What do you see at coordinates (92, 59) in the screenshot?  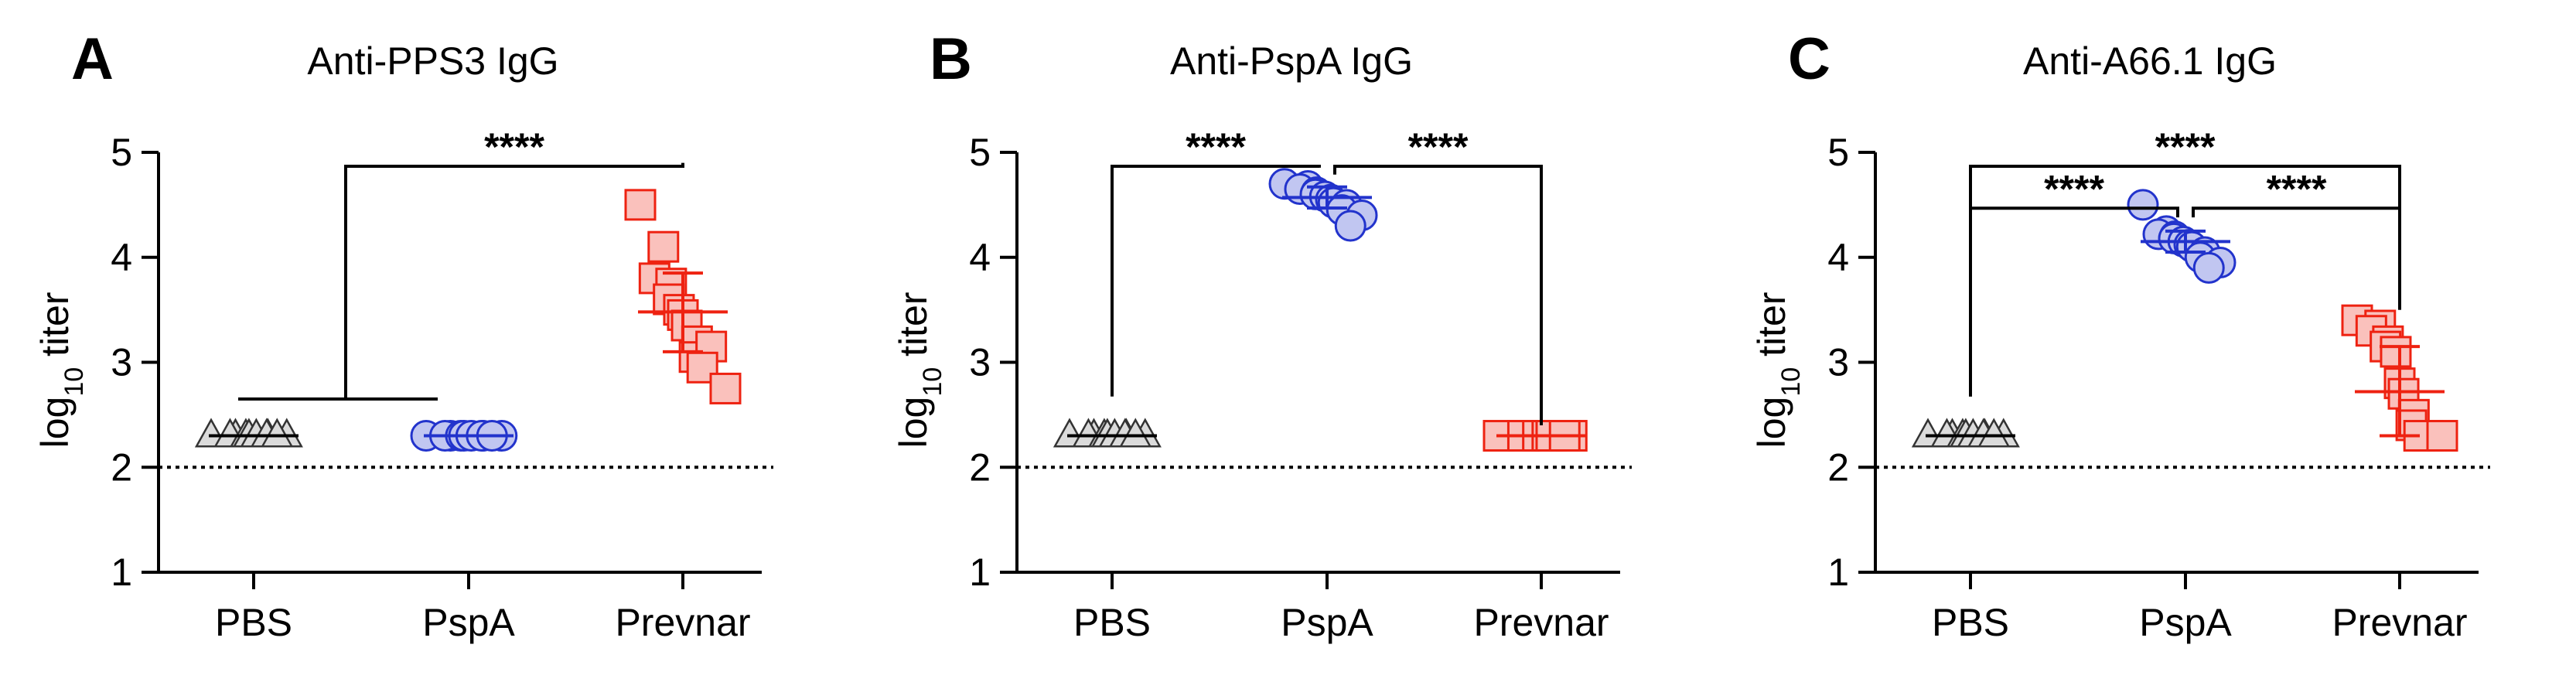 I see `panel-letter: A` at bounding box center [92, 59].